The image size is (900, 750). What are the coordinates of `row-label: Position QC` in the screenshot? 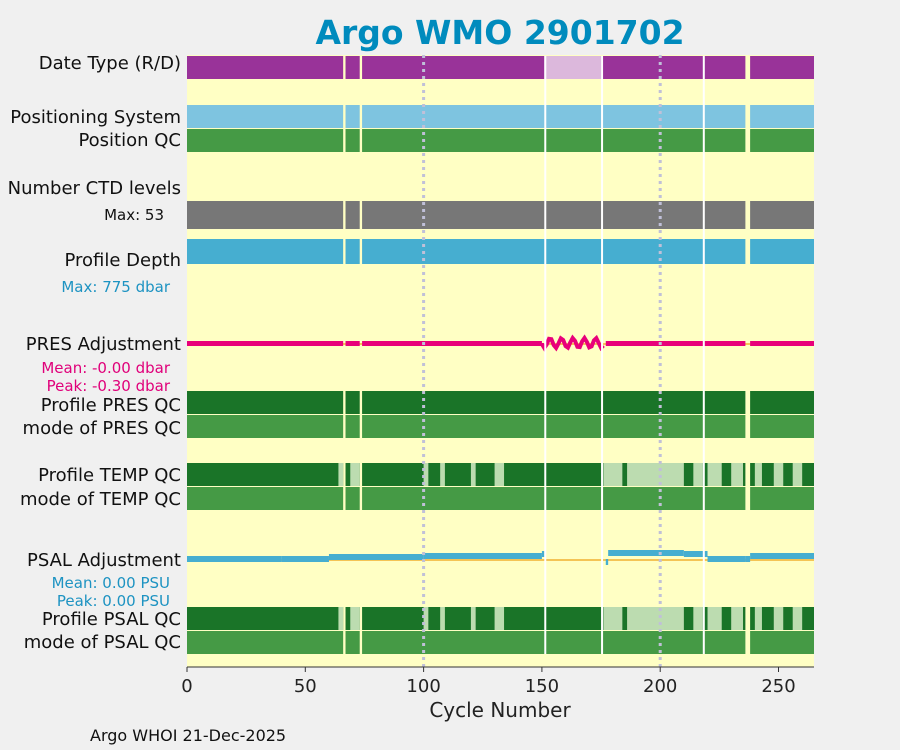 It's located at (129, 140).